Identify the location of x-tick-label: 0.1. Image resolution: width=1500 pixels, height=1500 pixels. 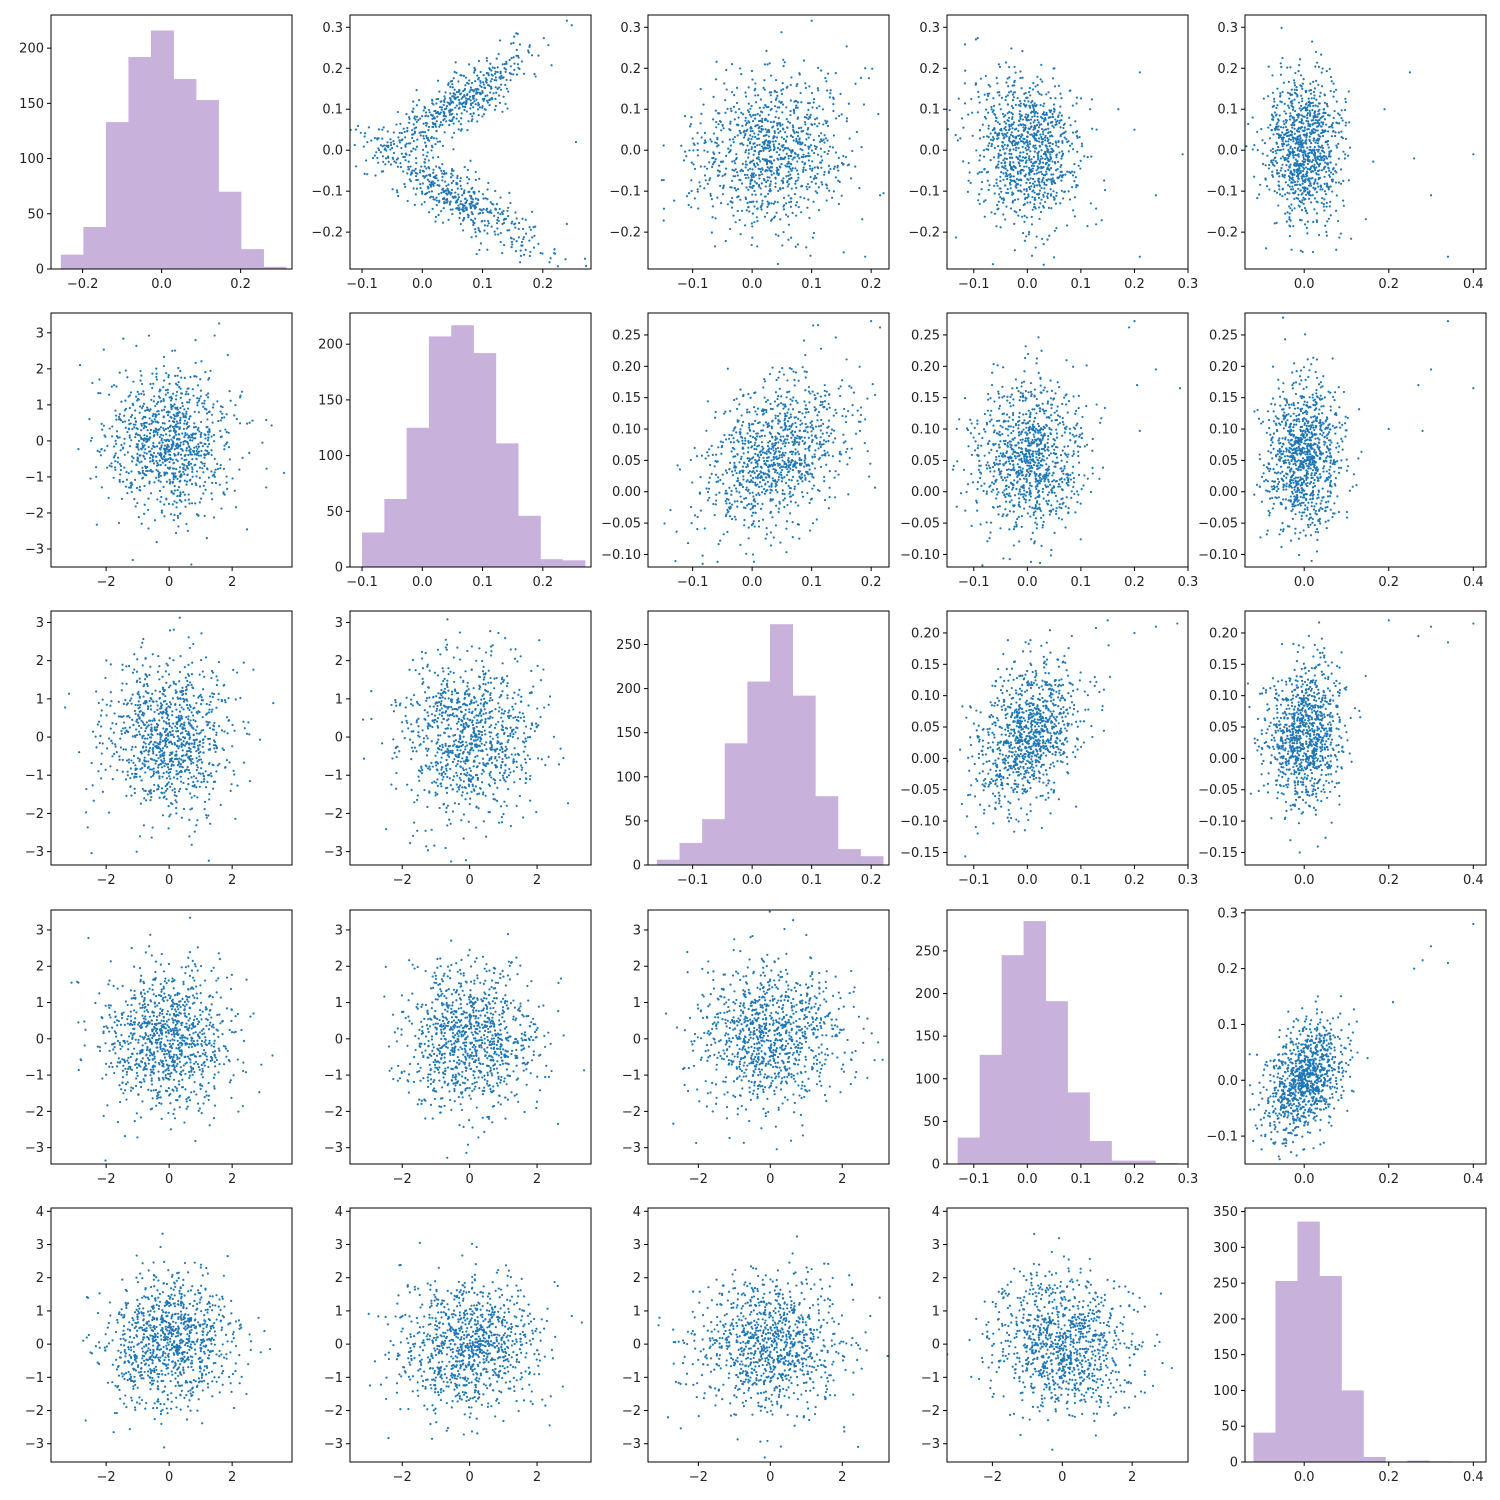
(811, 284).